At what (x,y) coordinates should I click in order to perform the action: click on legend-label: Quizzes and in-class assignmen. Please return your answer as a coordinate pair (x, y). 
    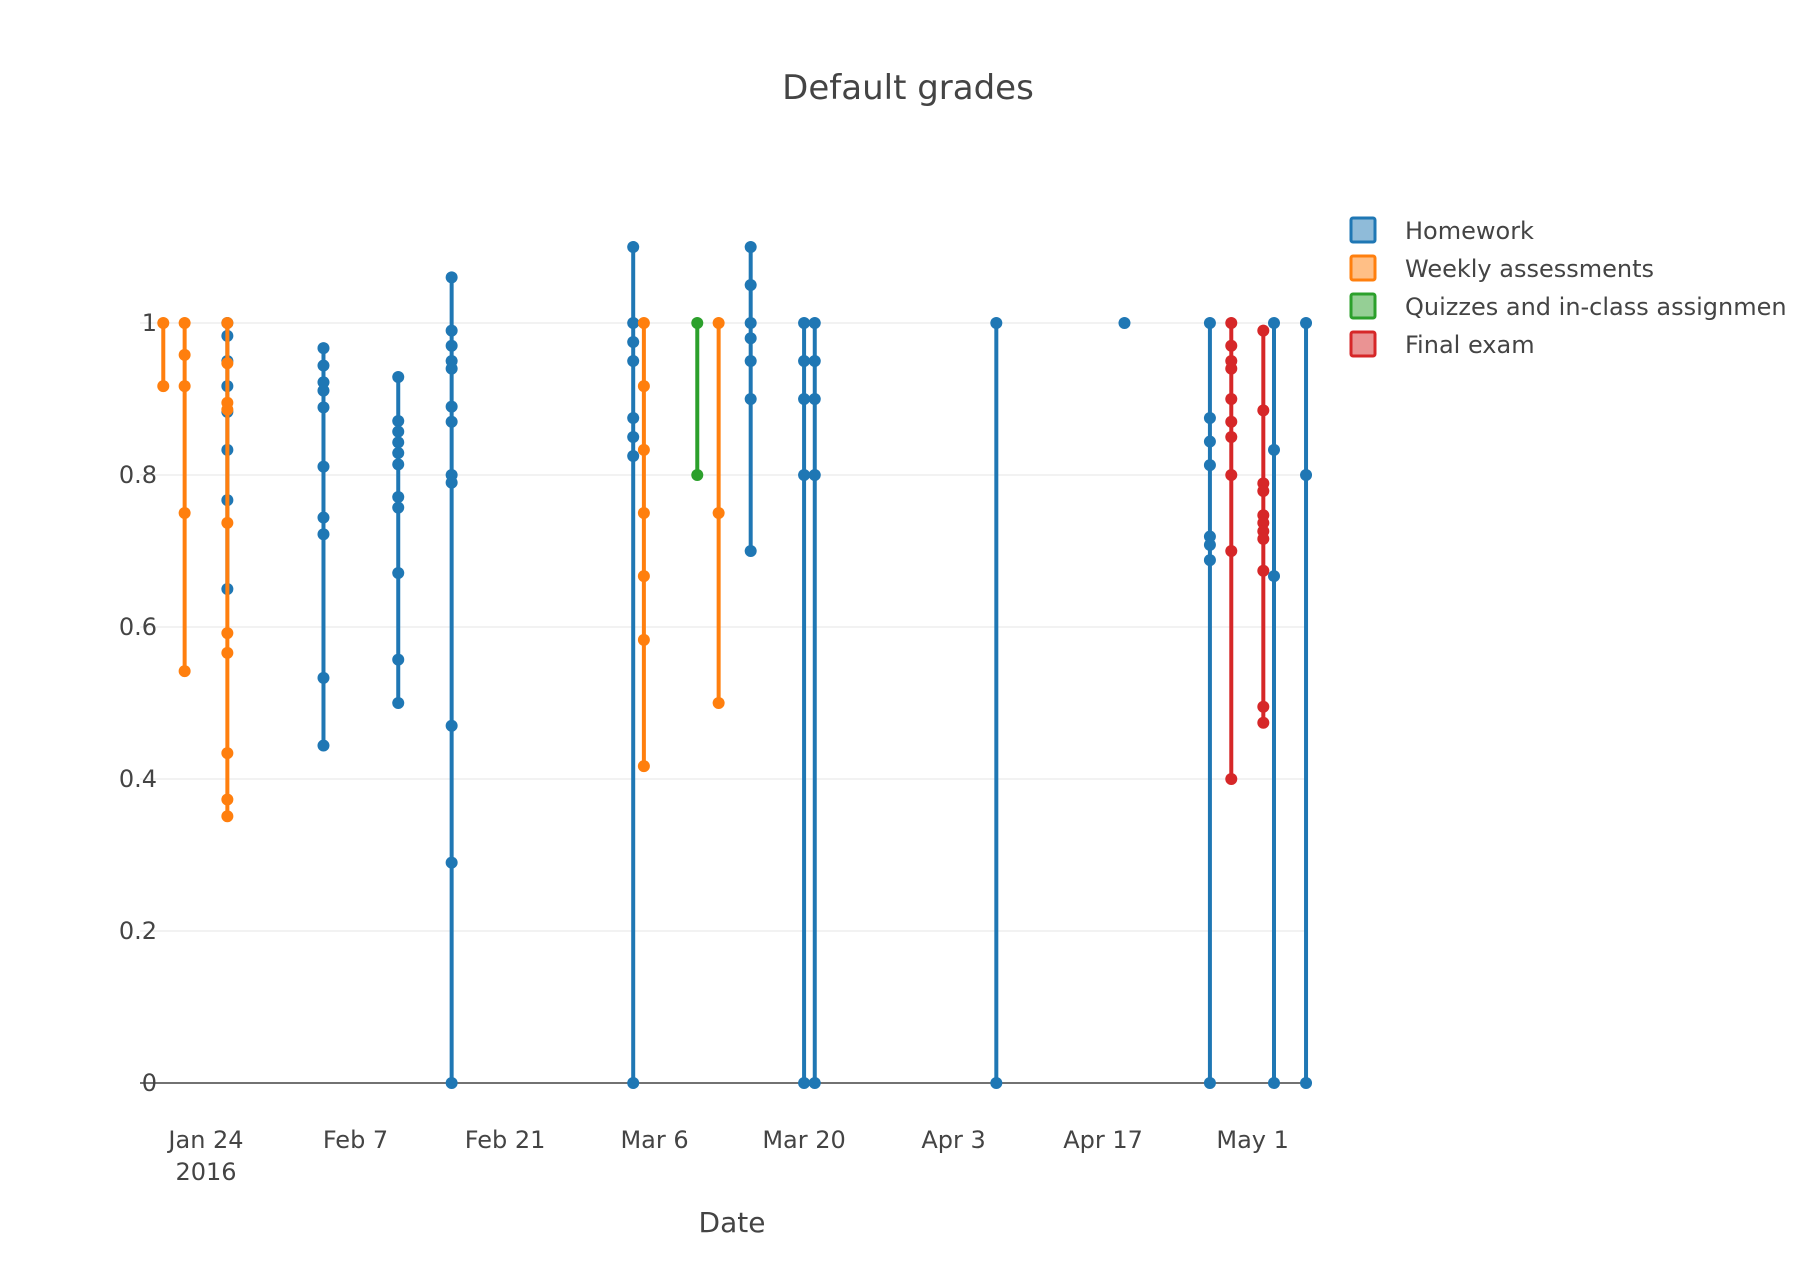
    Looking at the image, I should click on (1596, 307).